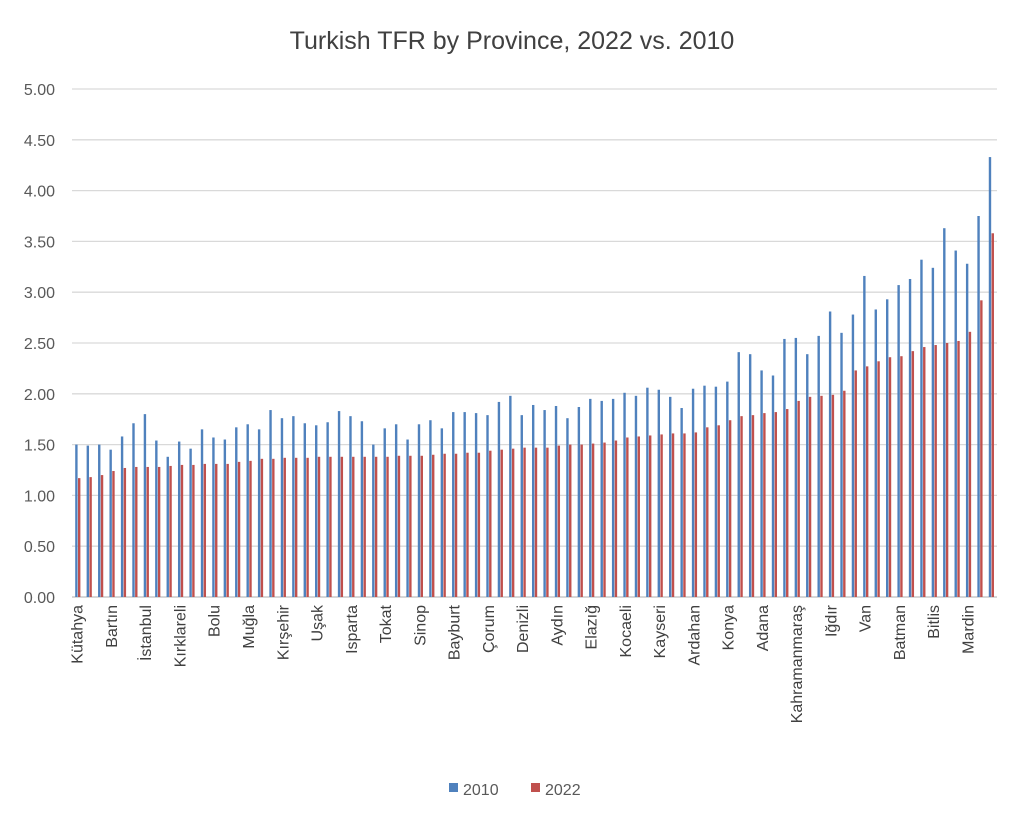 This screenshot has width=1024, height=828. Describe the element at coordinates (318, 622) in the screenshot. I see `x-tick-label: Uşak` at that location.